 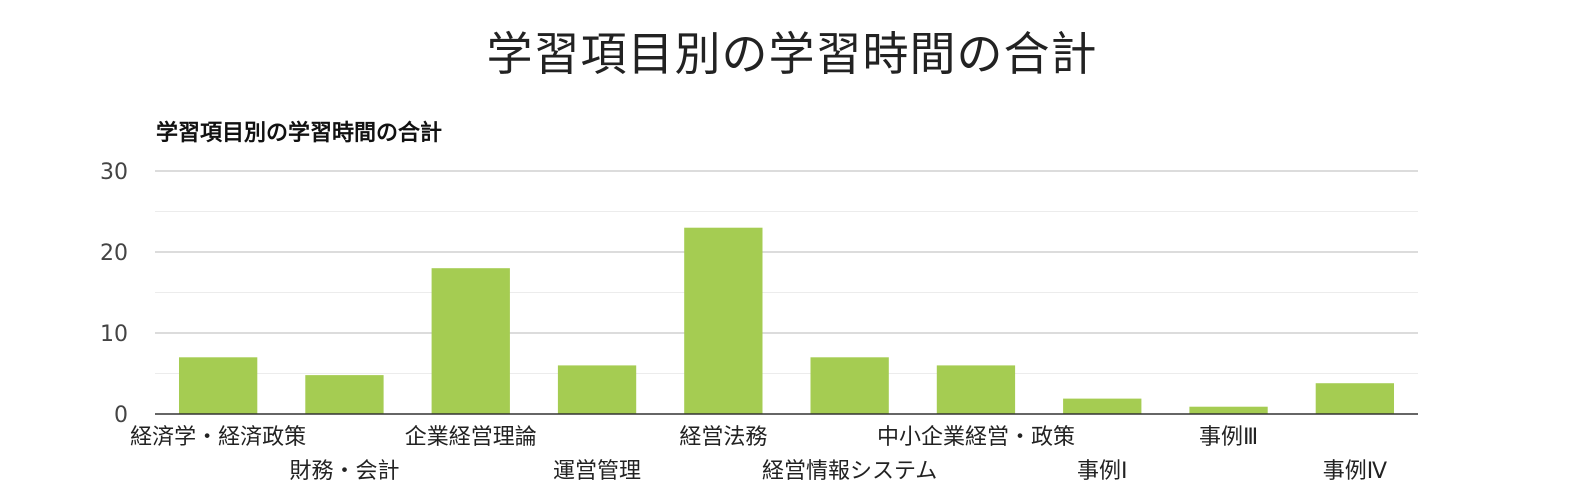 What do you see at coordinates (218, 437) in the screenshot?
I see `x-category-label: 経済学・経済政策` at bounding box center [218, 437].